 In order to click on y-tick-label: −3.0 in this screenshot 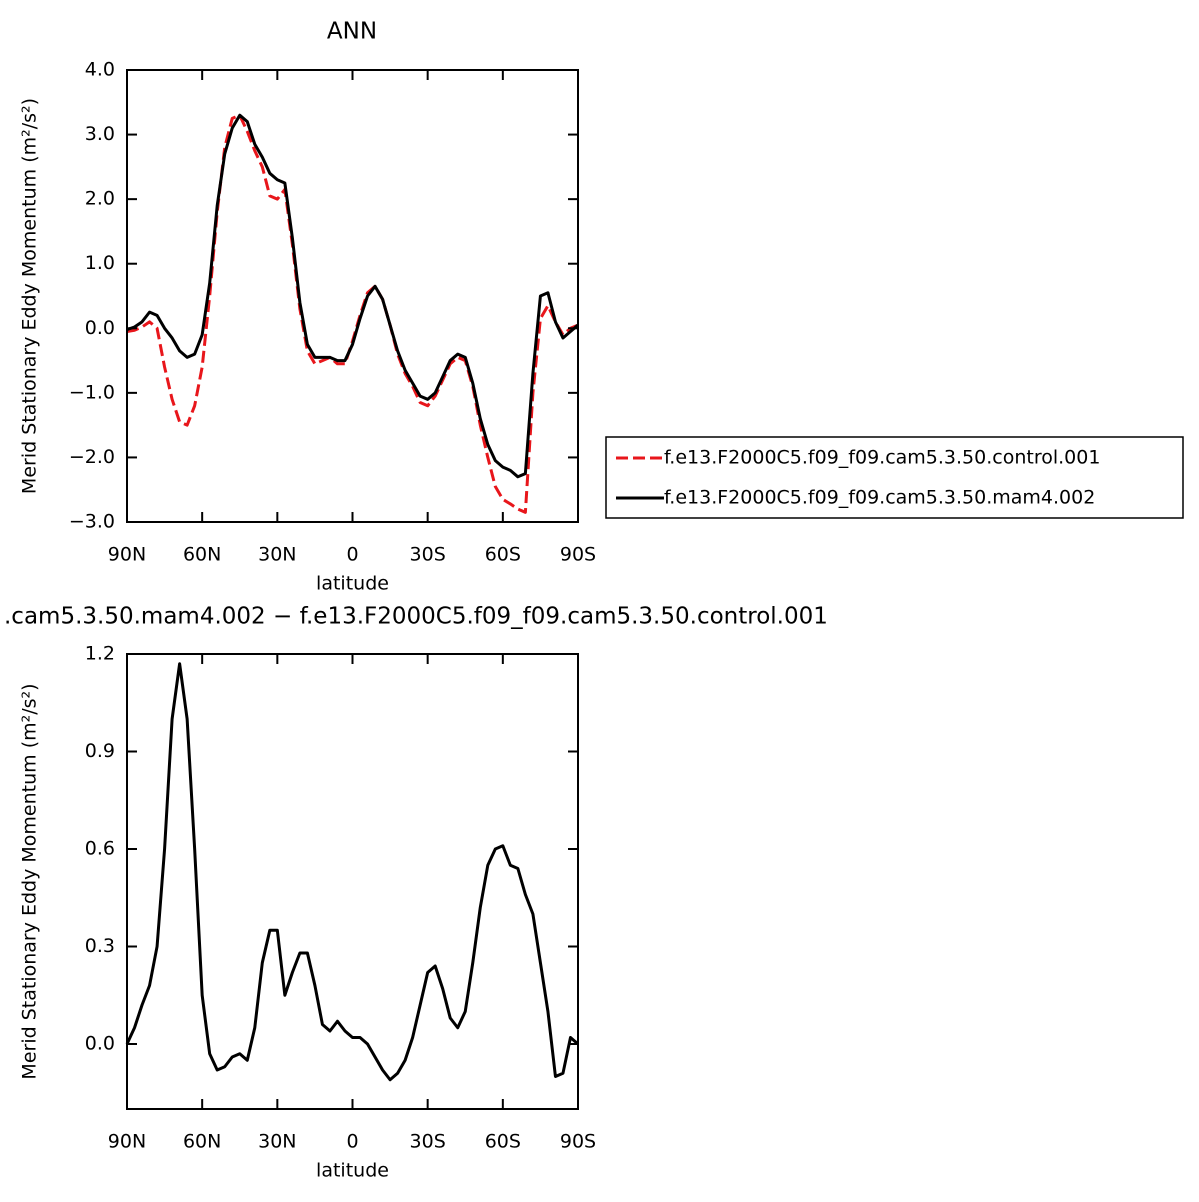, I will do `click(92, 522)`.